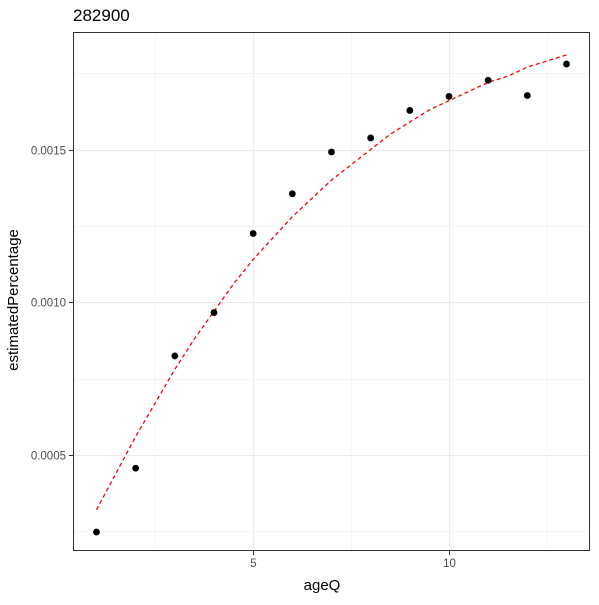 The image size is (599, 605). What do you see at coordinates (13, 300) in the screenshot?
I see `y-axis-label: estimatedPercentage` at bounding box center [13, 300].